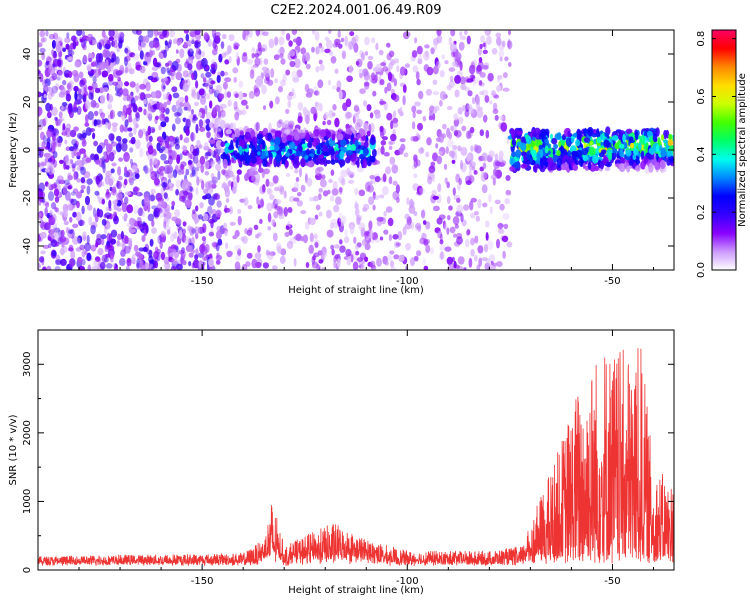 This screenshot has height=600, width=750. Describe the element at coordinates (13, 449) in the screenshot. I see `snr-y-label: SNR (10 * v/v)` at that location.